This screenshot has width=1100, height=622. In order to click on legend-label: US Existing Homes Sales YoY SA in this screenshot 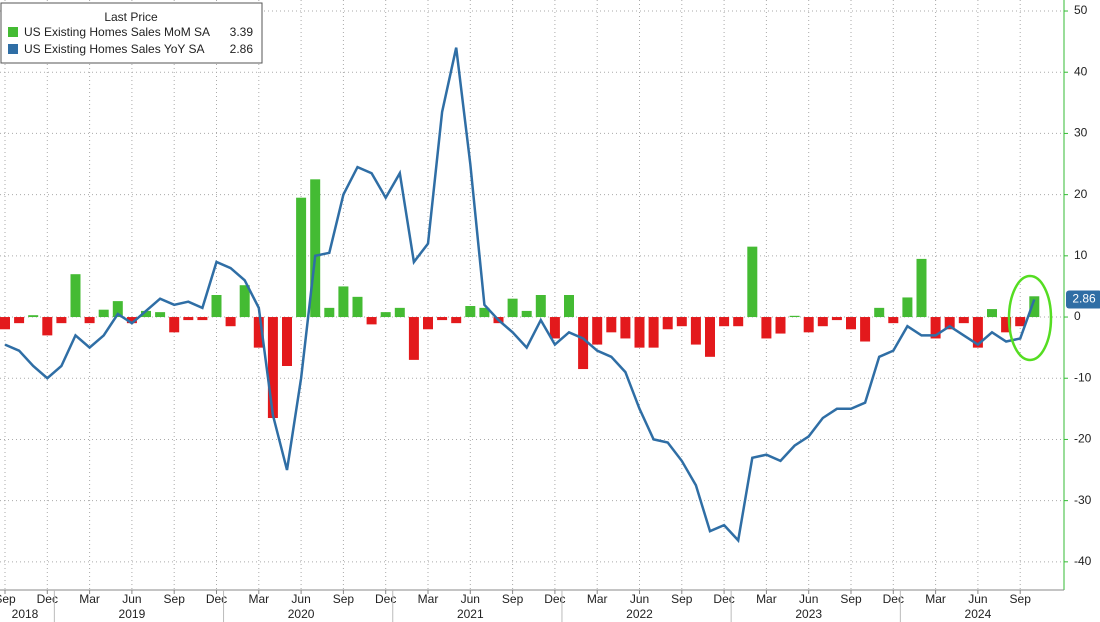, I will do `click(114, 49)`.